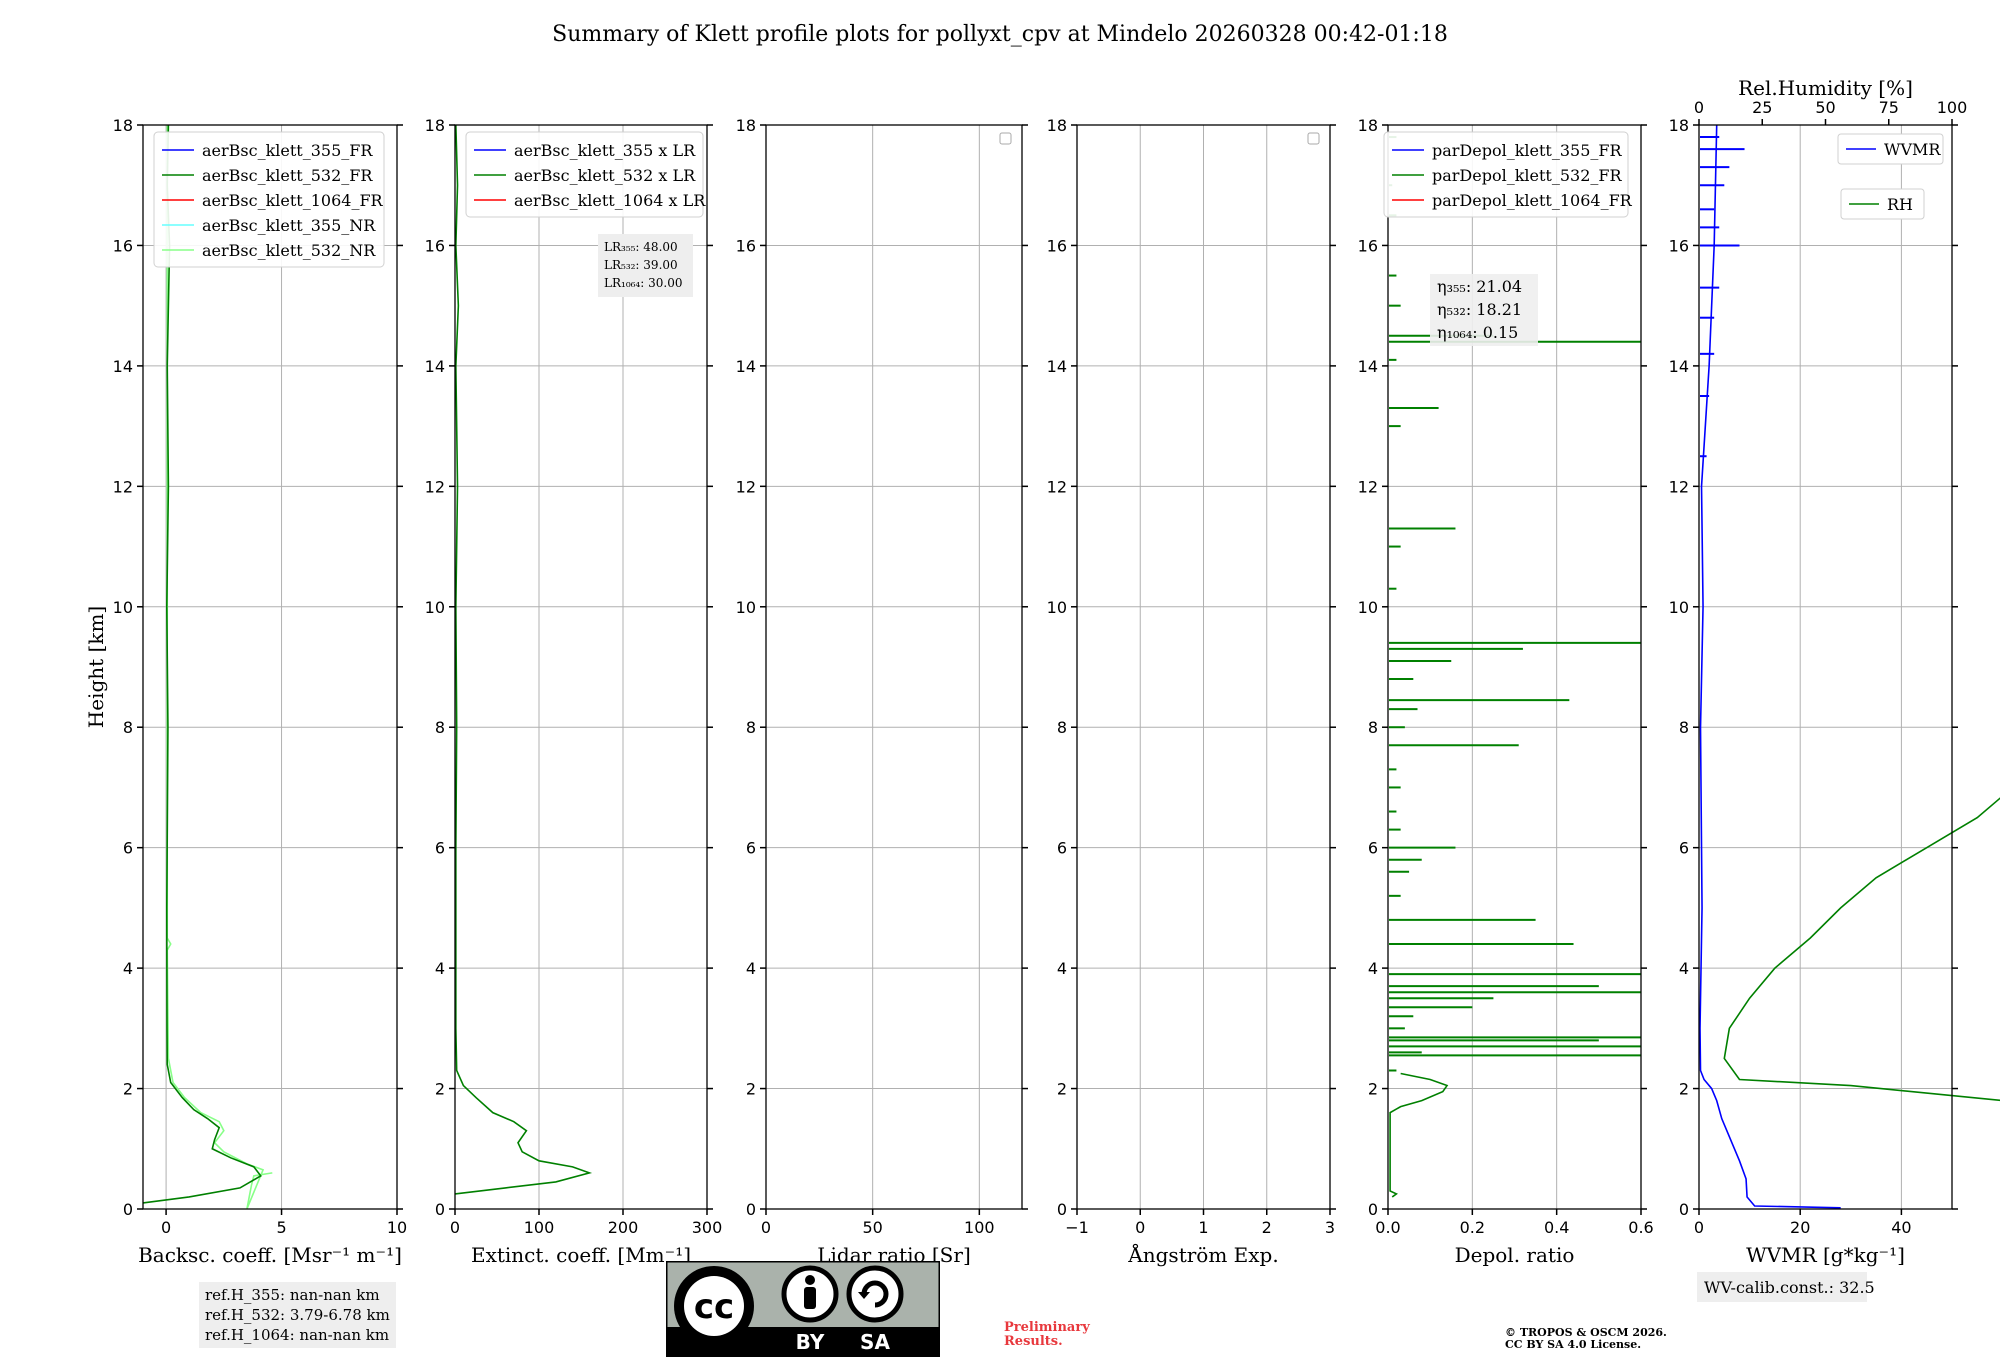  What do you see at coordinates (1419, 1135) in the screenshot?
I see `series-line-parDepol_klett_532_FR` at bounding box center [1419, 1135].